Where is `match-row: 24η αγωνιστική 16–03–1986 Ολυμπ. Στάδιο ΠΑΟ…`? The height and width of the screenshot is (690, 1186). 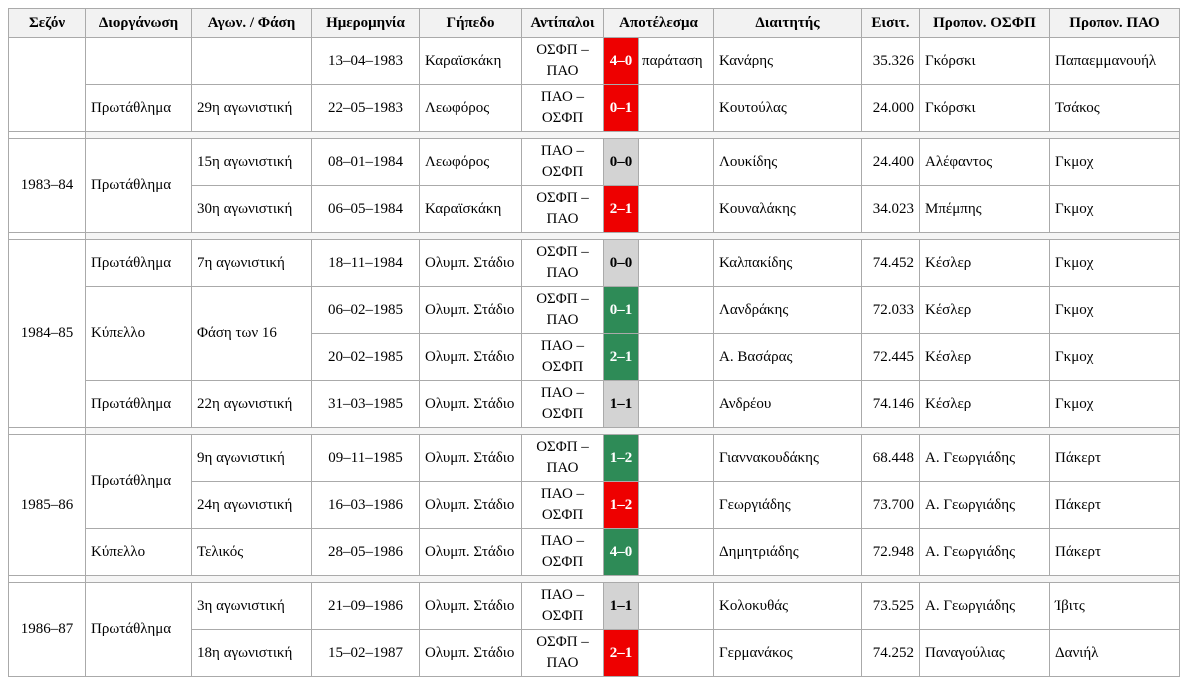 match-row: 24η αγωνιστική 16–03–1986 Ολυμπ. Στάδιο ΠΑΟ… is located at coordinates (594, 505).